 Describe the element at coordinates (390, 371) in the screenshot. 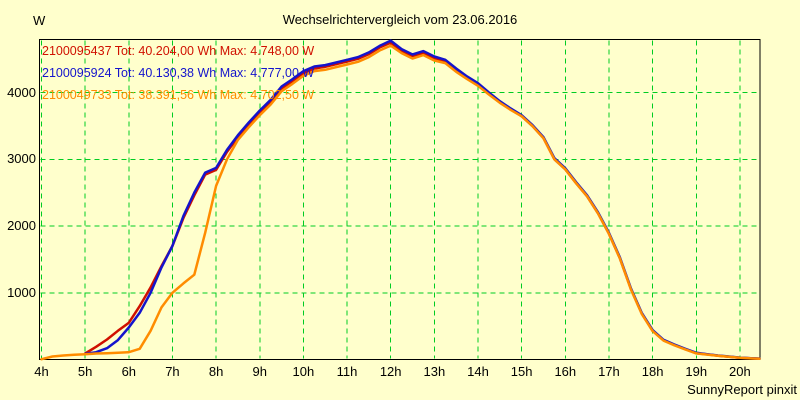

I see `x-tick-label: 12h` at that location.